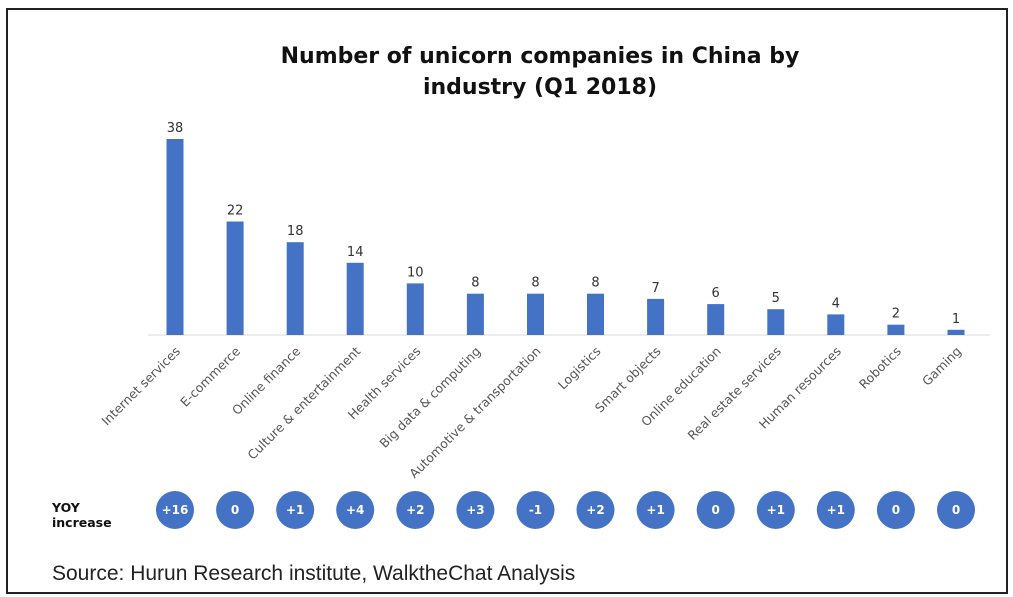 Image resolution: width=1013 pixels, height=597 pixels. What do you see at coordinates (82, 522) in the screenshot?
I see `yoy-label-line2: increase` at bounding box center [82, 522].